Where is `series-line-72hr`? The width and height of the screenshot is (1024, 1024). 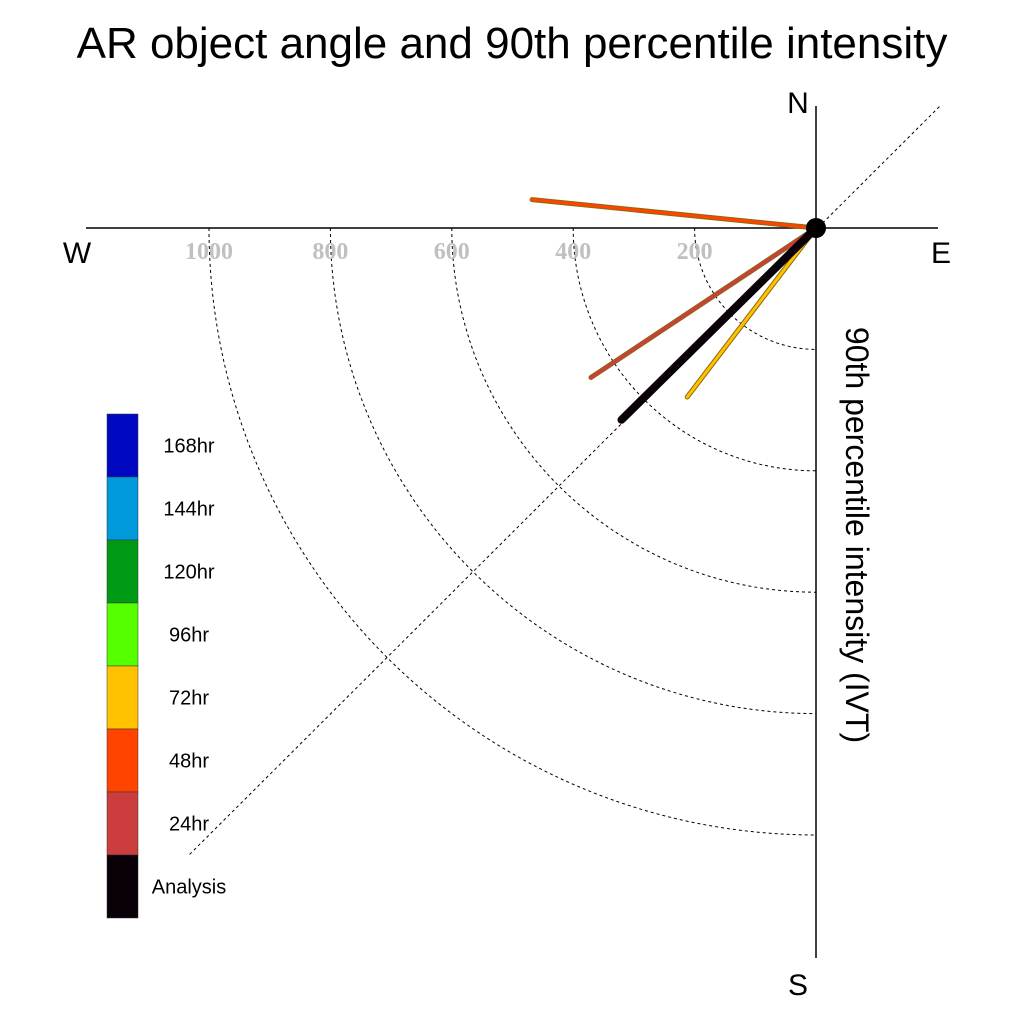 series-line-72hr is located at coordinates (751, 312).